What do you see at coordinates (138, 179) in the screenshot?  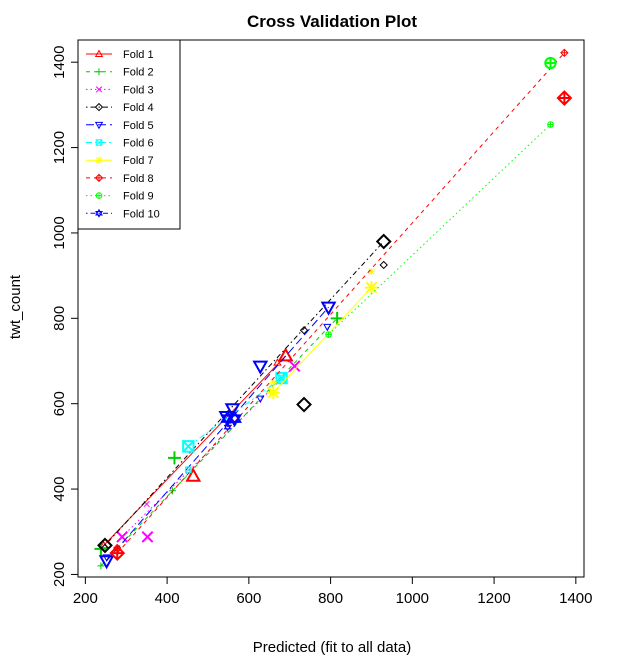 I see `legend-label-8: Fold 8` at bounding box center [138, 179].